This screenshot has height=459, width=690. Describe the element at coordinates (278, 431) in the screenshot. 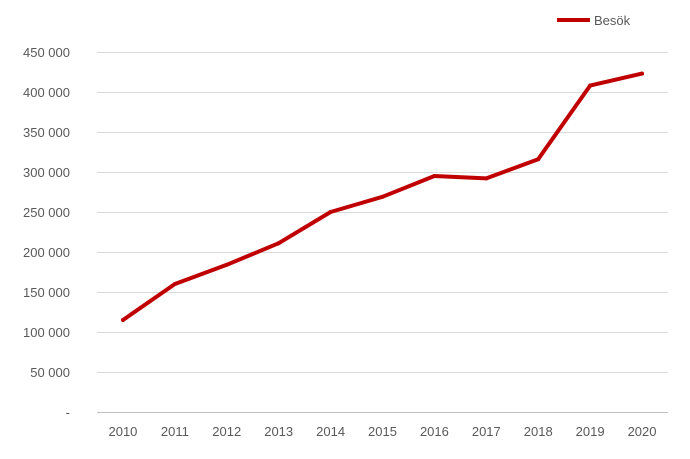

I see `x-tick-label: 2013` at that location.